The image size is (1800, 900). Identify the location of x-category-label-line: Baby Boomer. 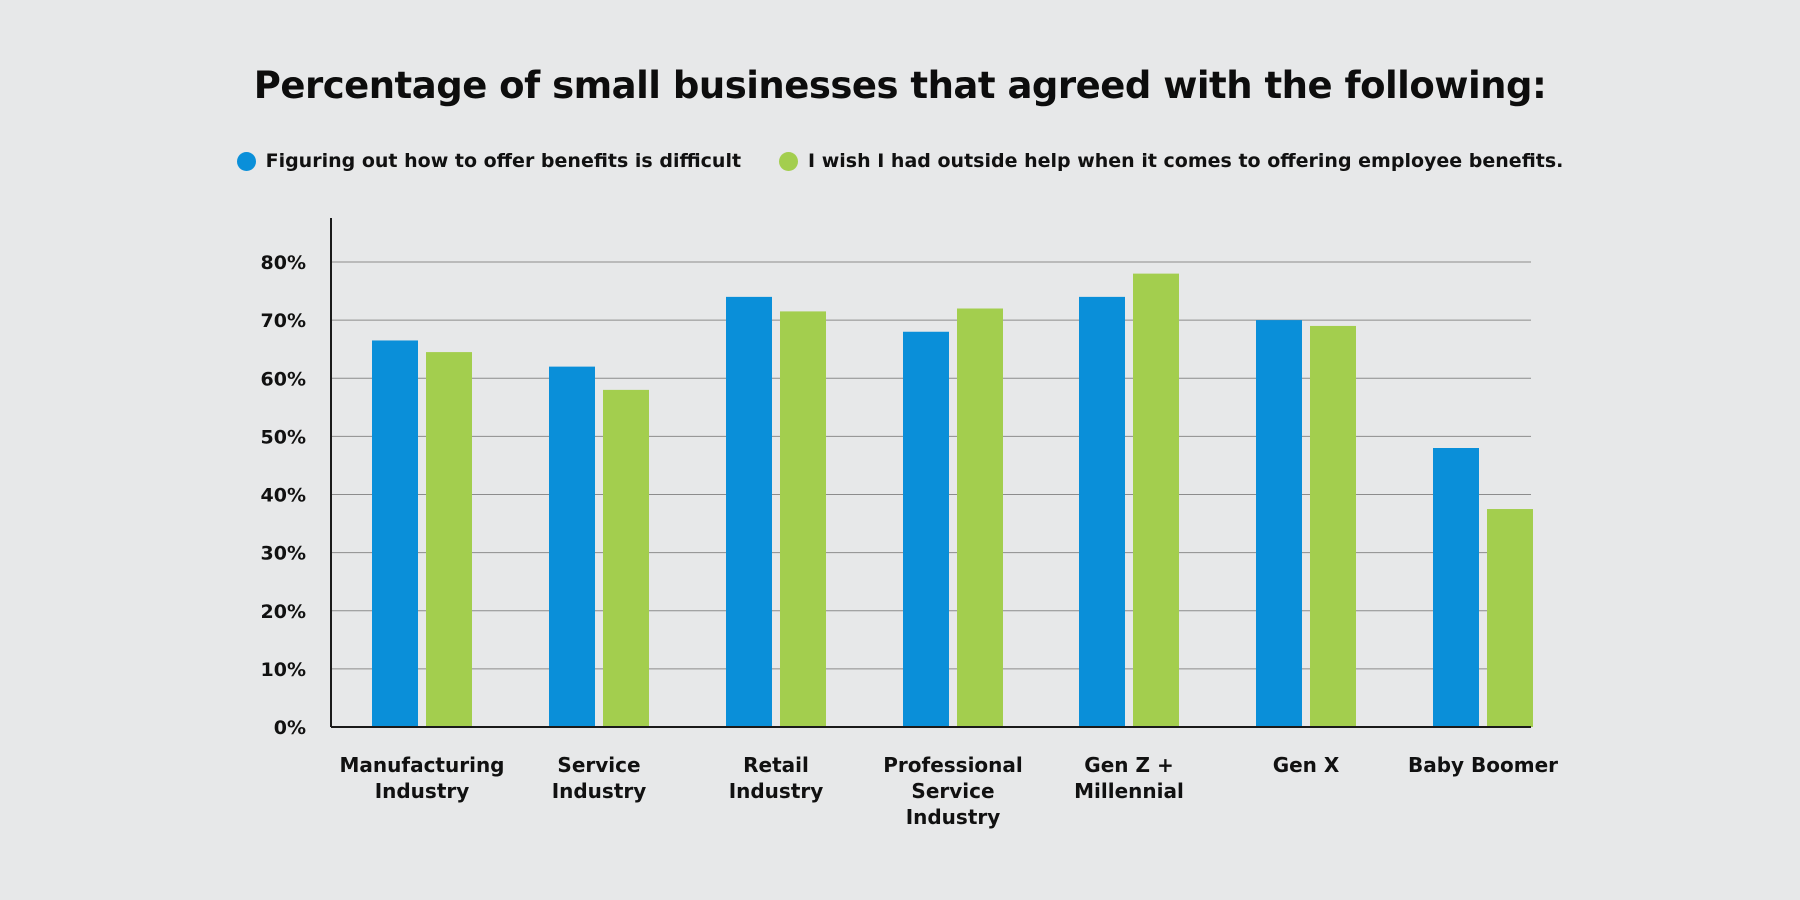
(1483, 765).